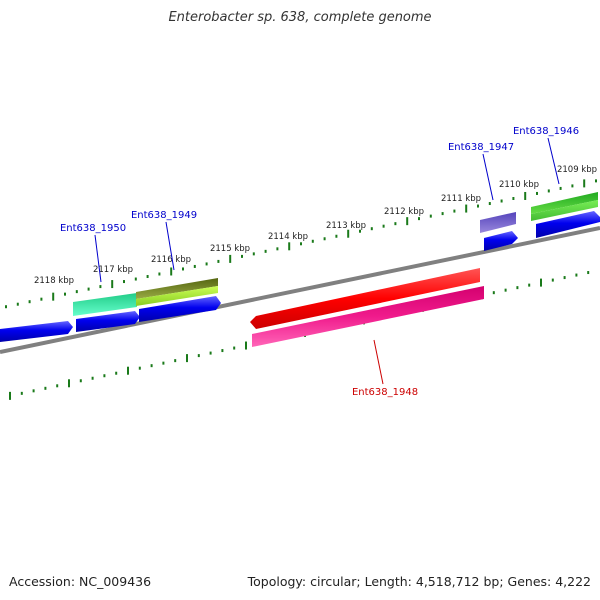 The height and width of the screenshot is (600, 600). What do you see at coordinates (230, 249) in the screenshot?
I see `ruler-label: 2115 kbp` at bounding box center [230, 249].